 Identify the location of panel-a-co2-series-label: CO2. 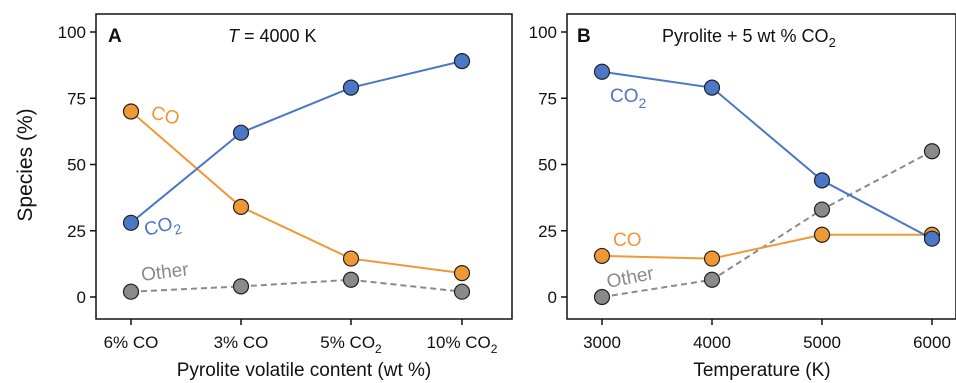
(162, 228).